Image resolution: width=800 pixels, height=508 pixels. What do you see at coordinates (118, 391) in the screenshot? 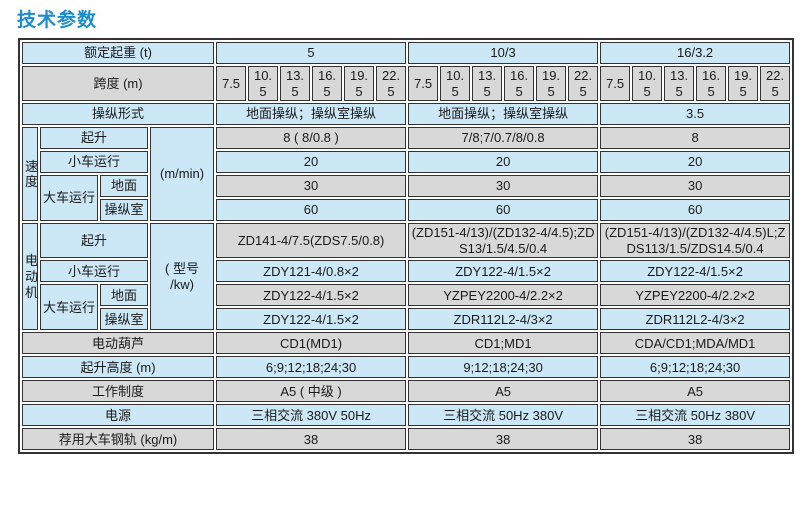
I see `duty-class-label-cell: 工作制度` at bounding box center [118, 391].